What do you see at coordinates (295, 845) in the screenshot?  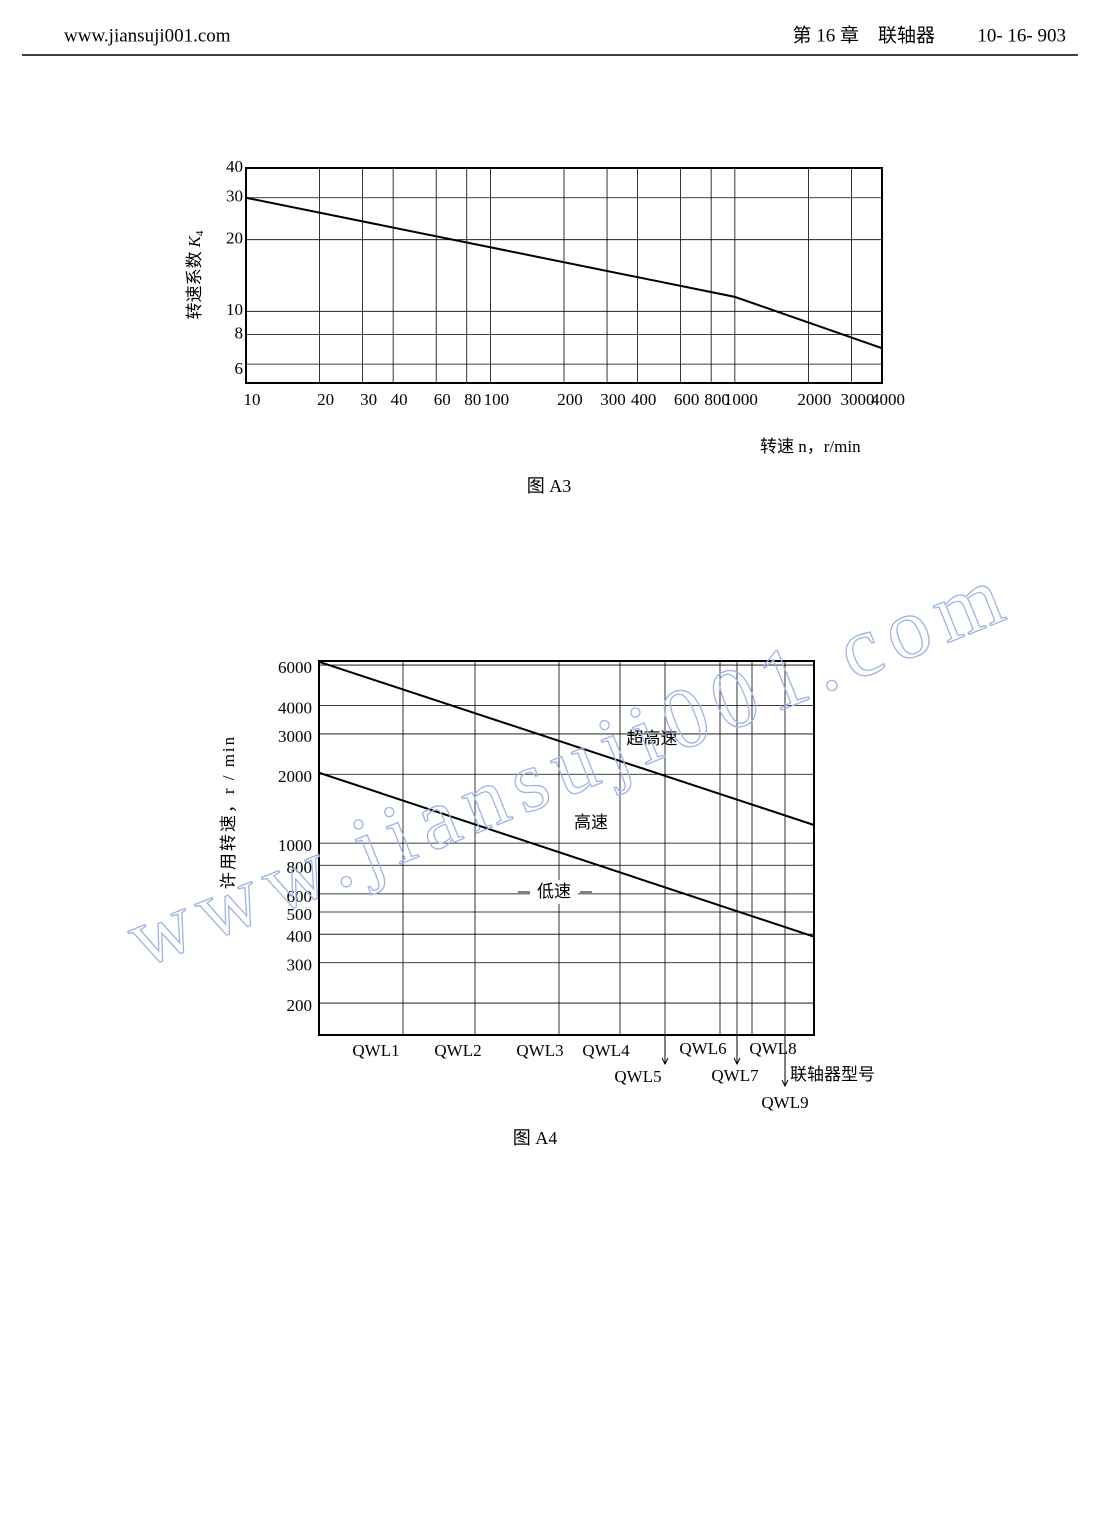 I see `y-tick-label: 1000` at bounding box center [295, 845].